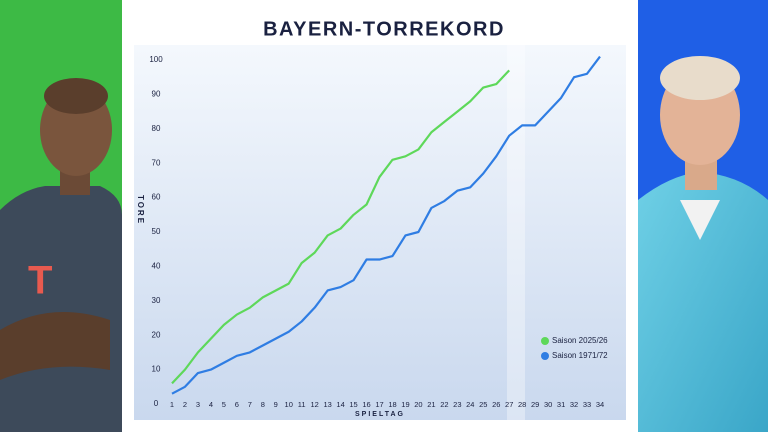 The height and width of the screenshot is (437, 768). What do you see at coordinates (263, 404) in the screenshot?
I see `x-tick-label: 8` at bounding box center [263, 404].